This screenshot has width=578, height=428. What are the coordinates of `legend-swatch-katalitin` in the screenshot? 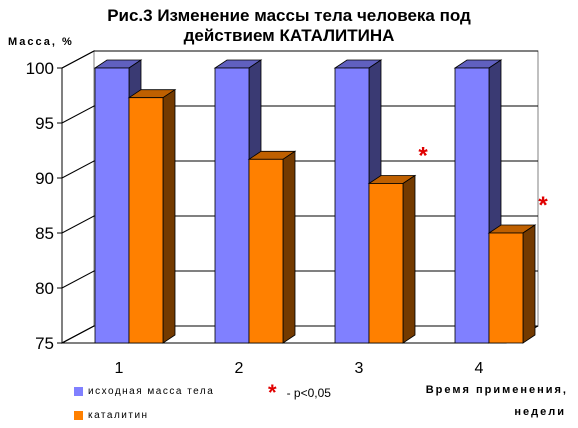 It's located at (78, 415).